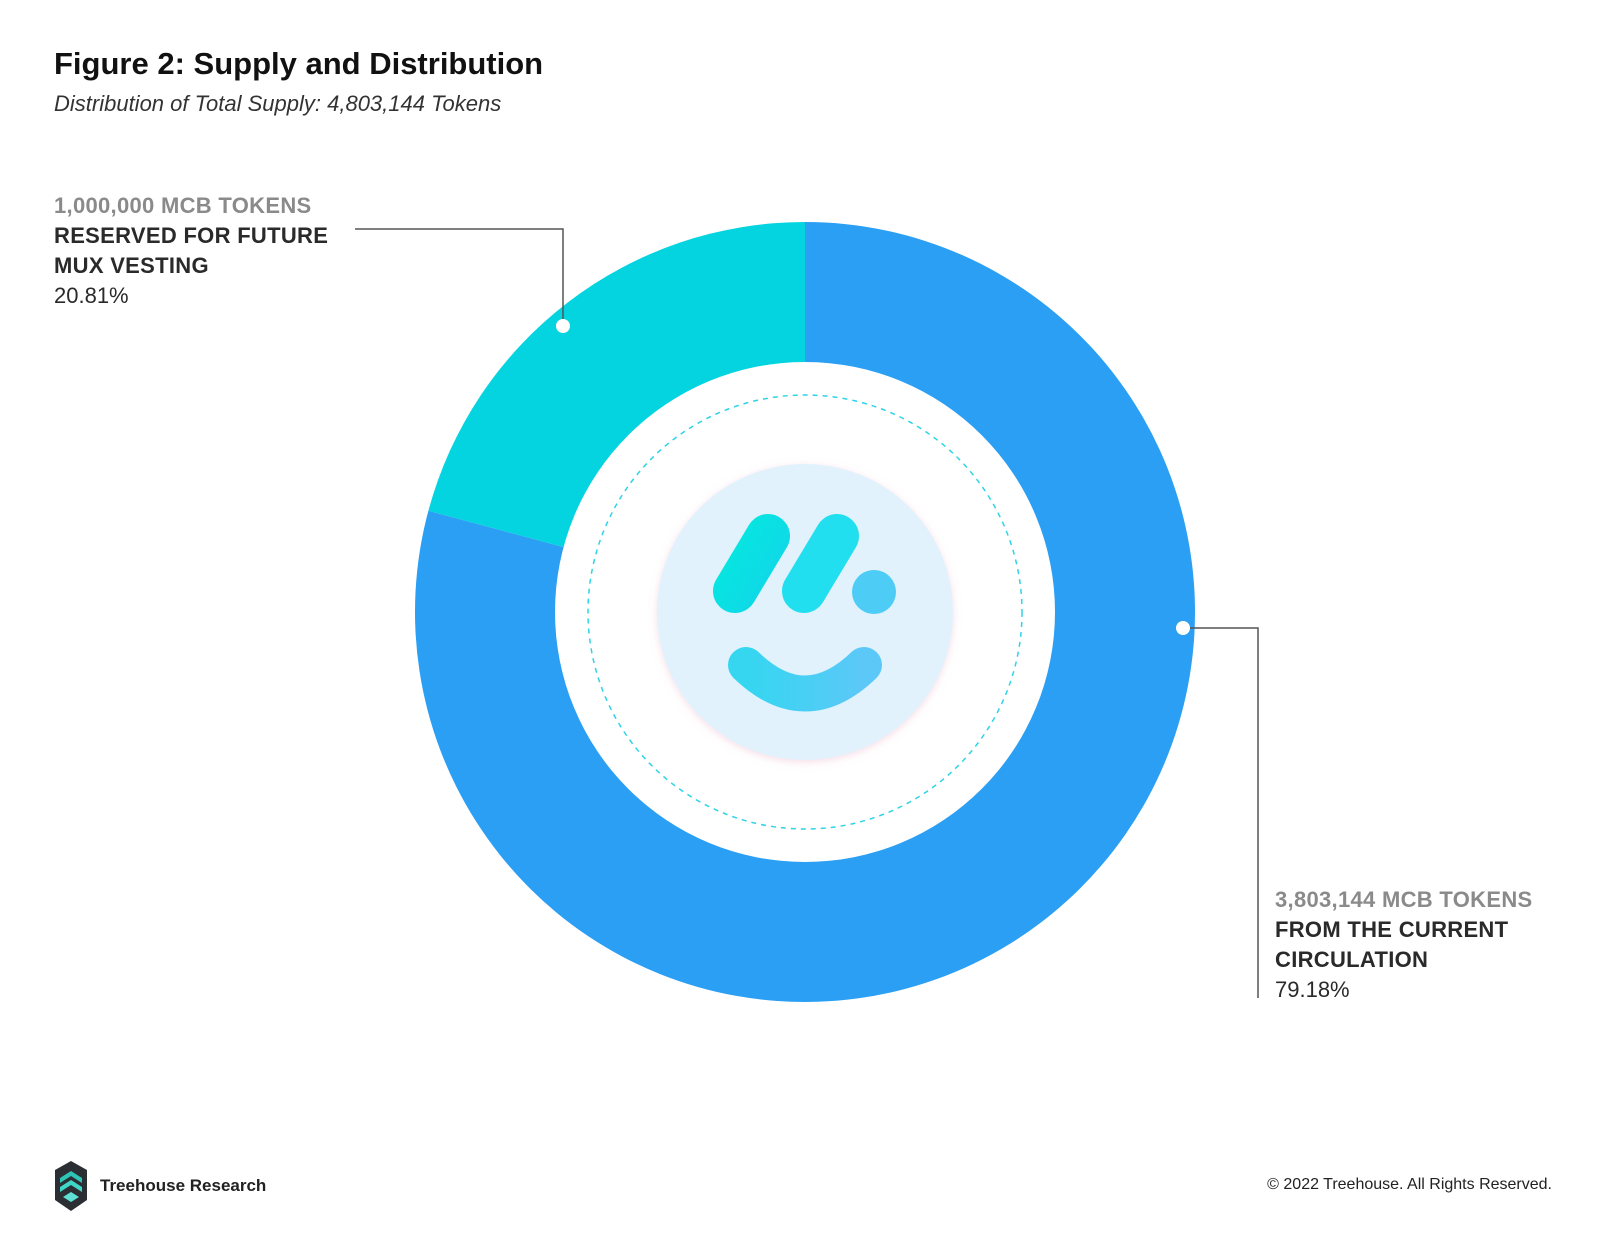 Image resolution: width=1600 pixels, height=1253 pixels. What do you see at coordinates (459, 277) in the screenshot?
I see `connector-line-left` at bounding box center [459, 277].